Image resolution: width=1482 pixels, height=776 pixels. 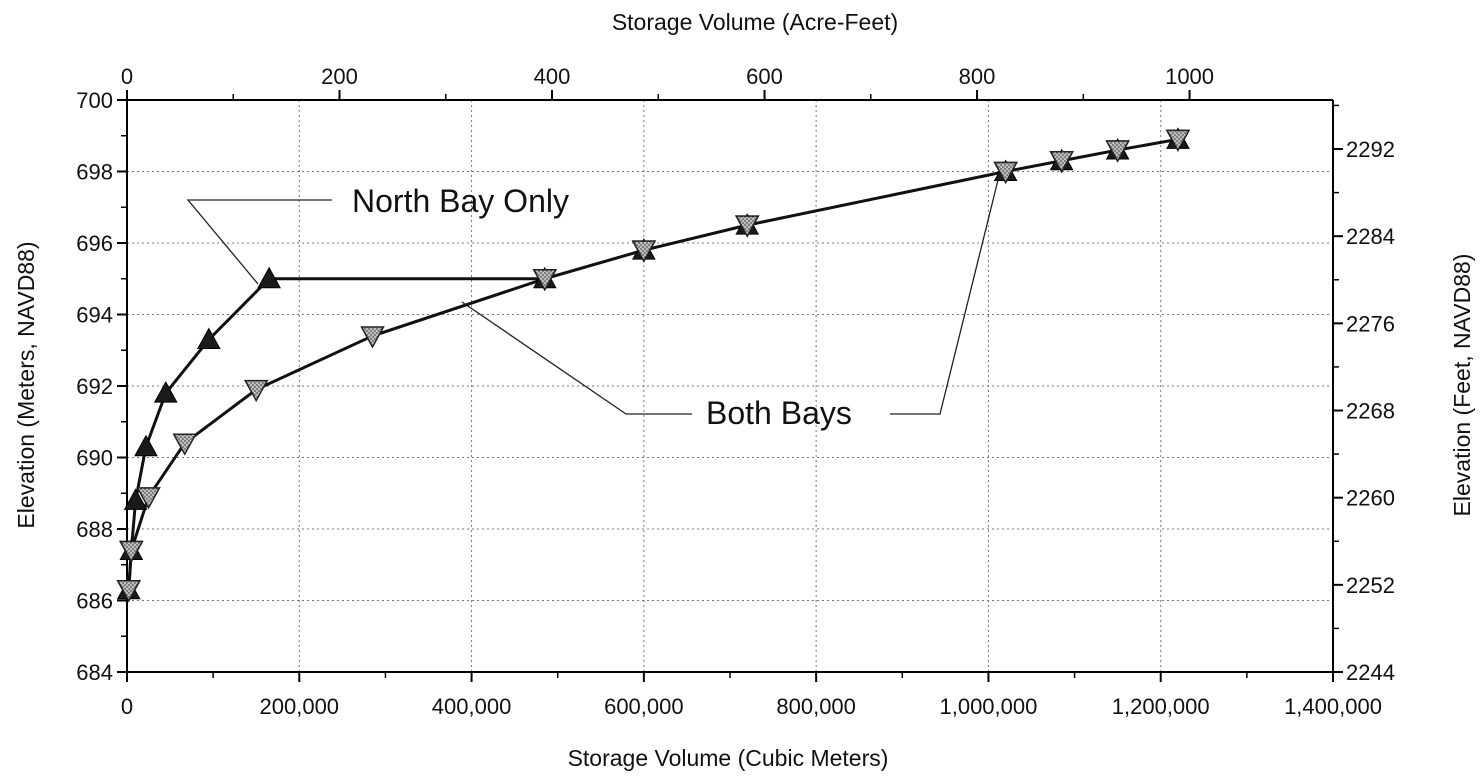 I want to click on top-axis-title: Storage Volume (Acre-Feet), so click(x=755, y=22).